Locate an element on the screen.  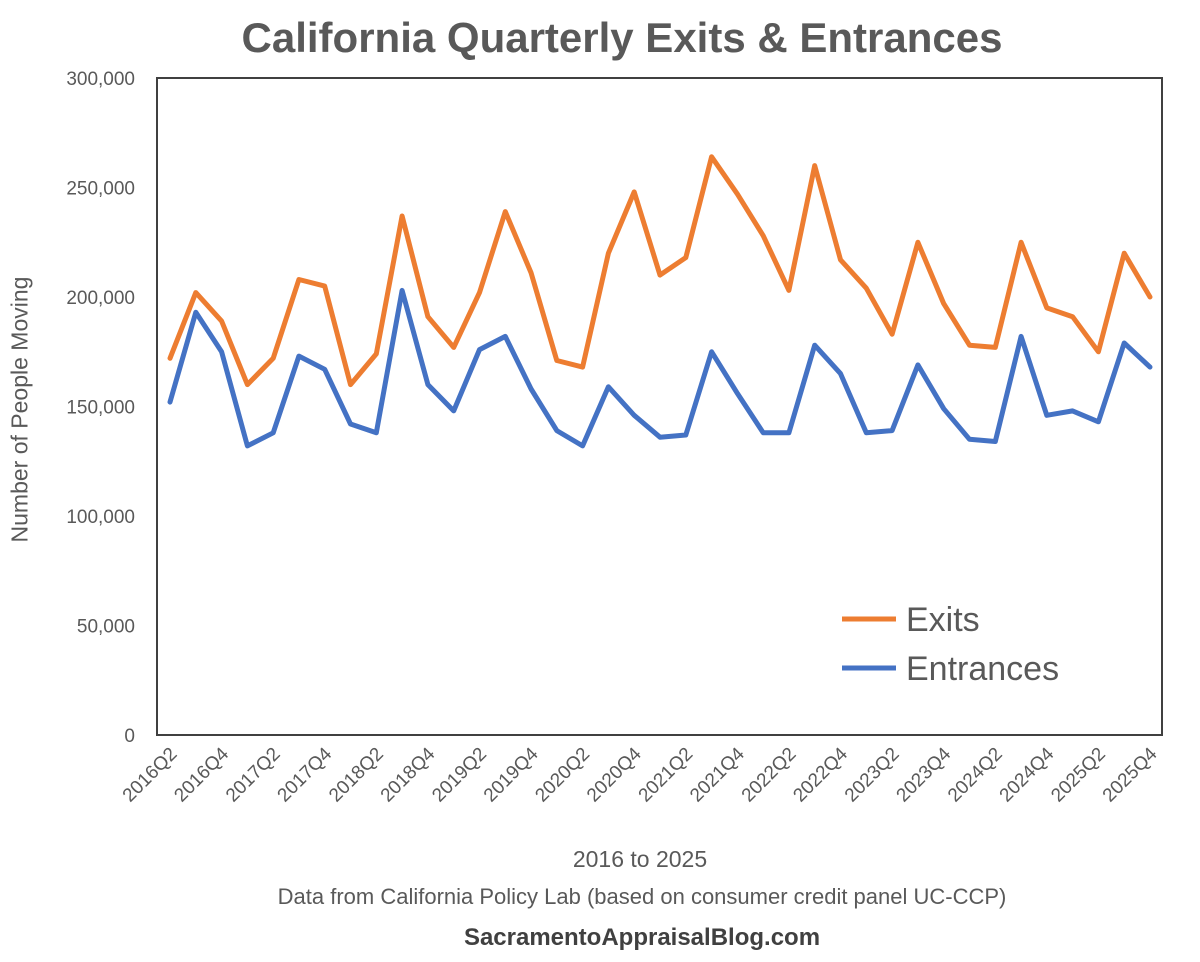
x-tick-label: 2022Q2 is located at coordinates (769, 775).